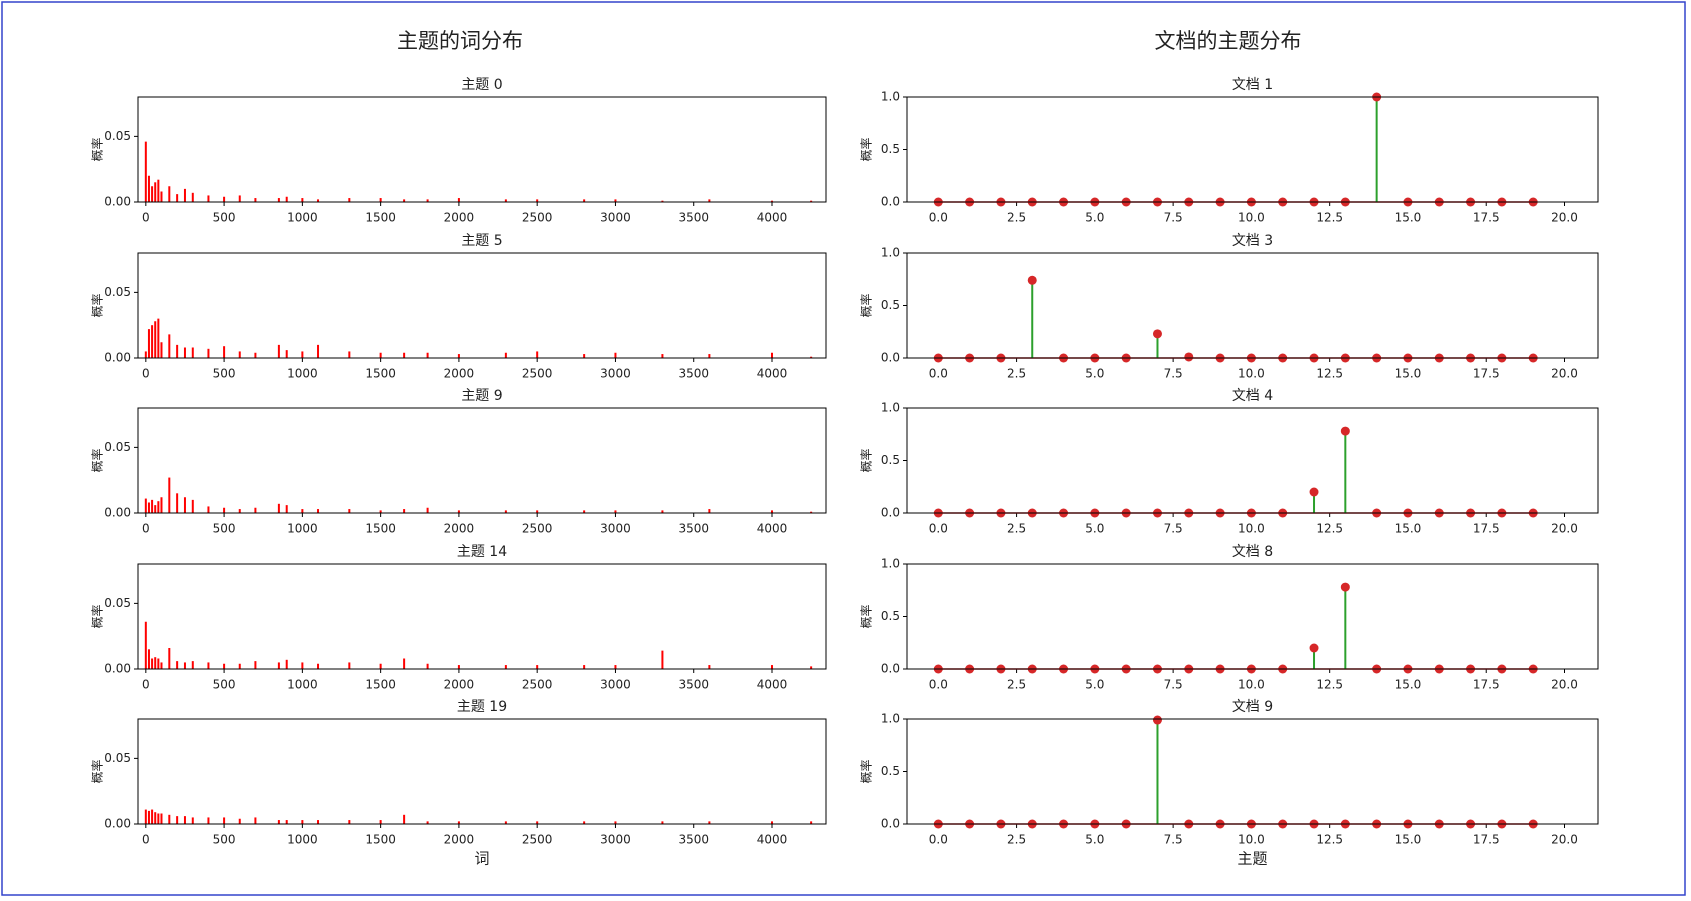 The height and width of the screenshot is (901, 1691). I want to click on subplot-title: 主题 14, so click(482, 552).